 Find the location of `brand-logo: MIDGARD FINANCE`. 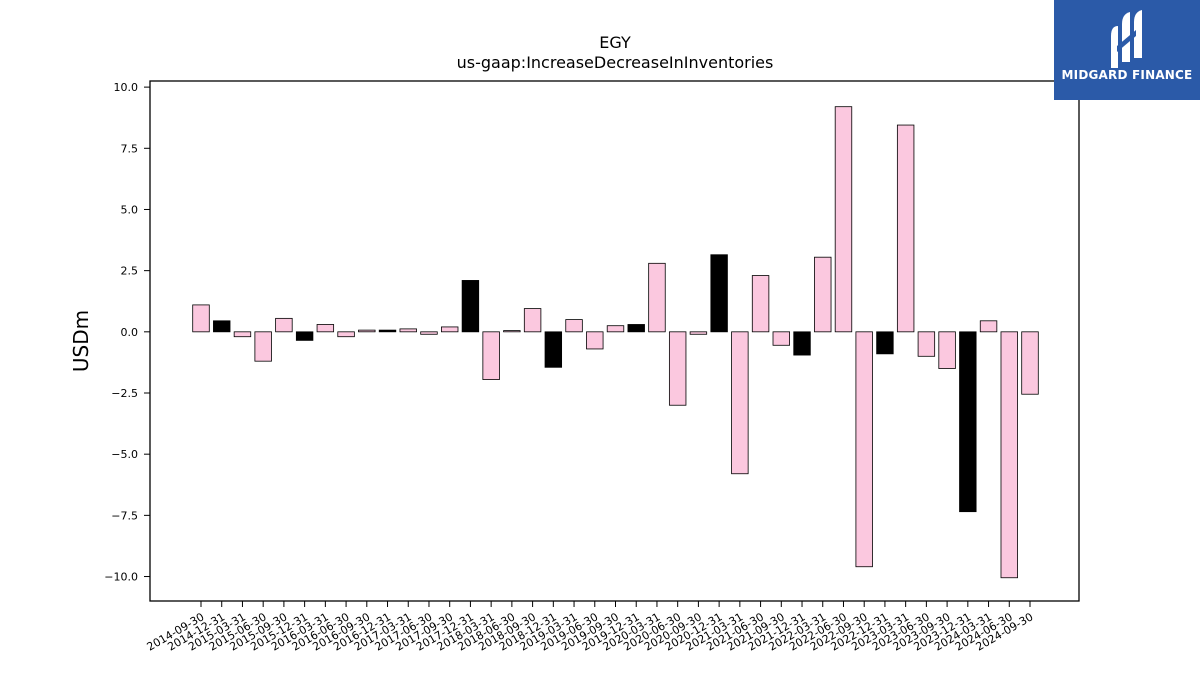

brand-logo: MIDGARD FINANCE is located at coordinates (1127, 50).